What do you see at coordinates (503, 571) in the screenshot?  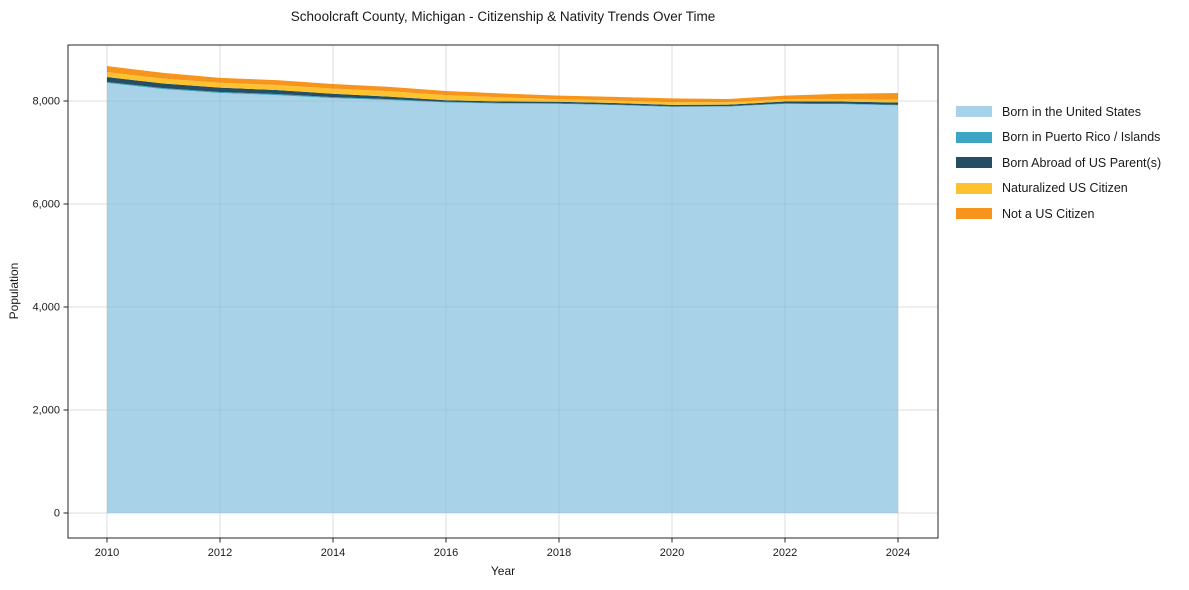 I see `x-axis-label: Year` at bounding box center [503, 571].